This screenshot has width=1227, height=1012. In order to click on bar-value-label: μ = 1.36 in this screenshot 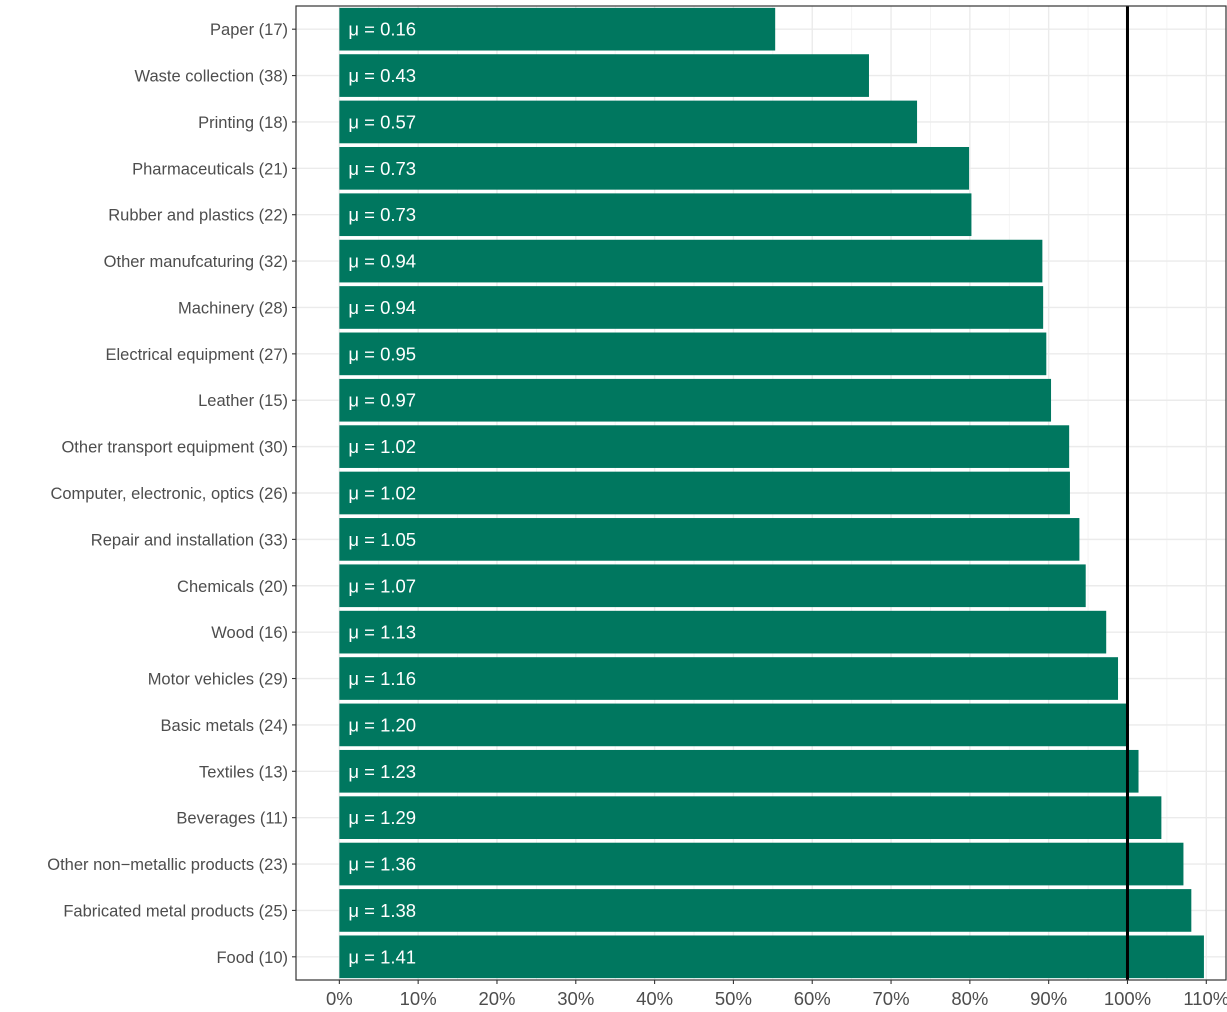, I will do `click(382, 864)`.